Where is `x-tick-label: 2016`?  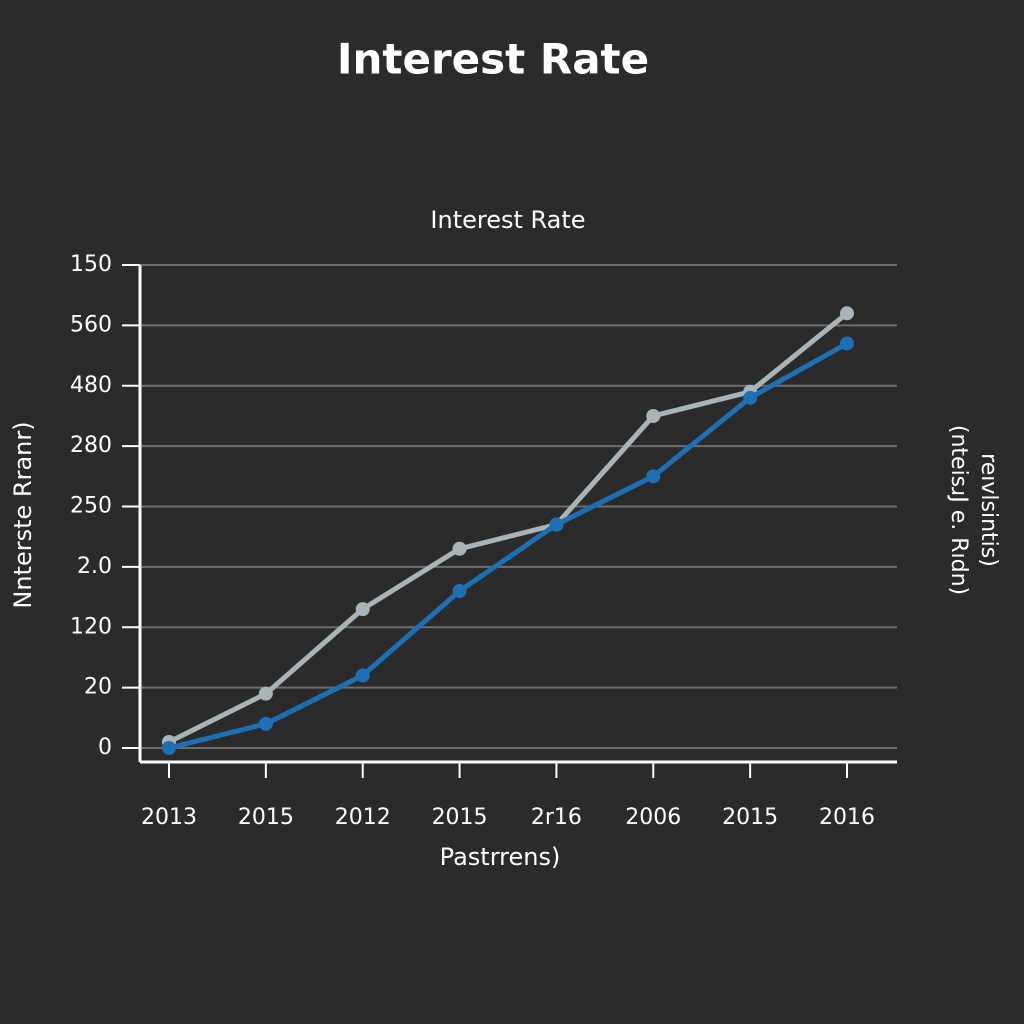 x-tick-label: 2016 is located at coordinates (847, 817).